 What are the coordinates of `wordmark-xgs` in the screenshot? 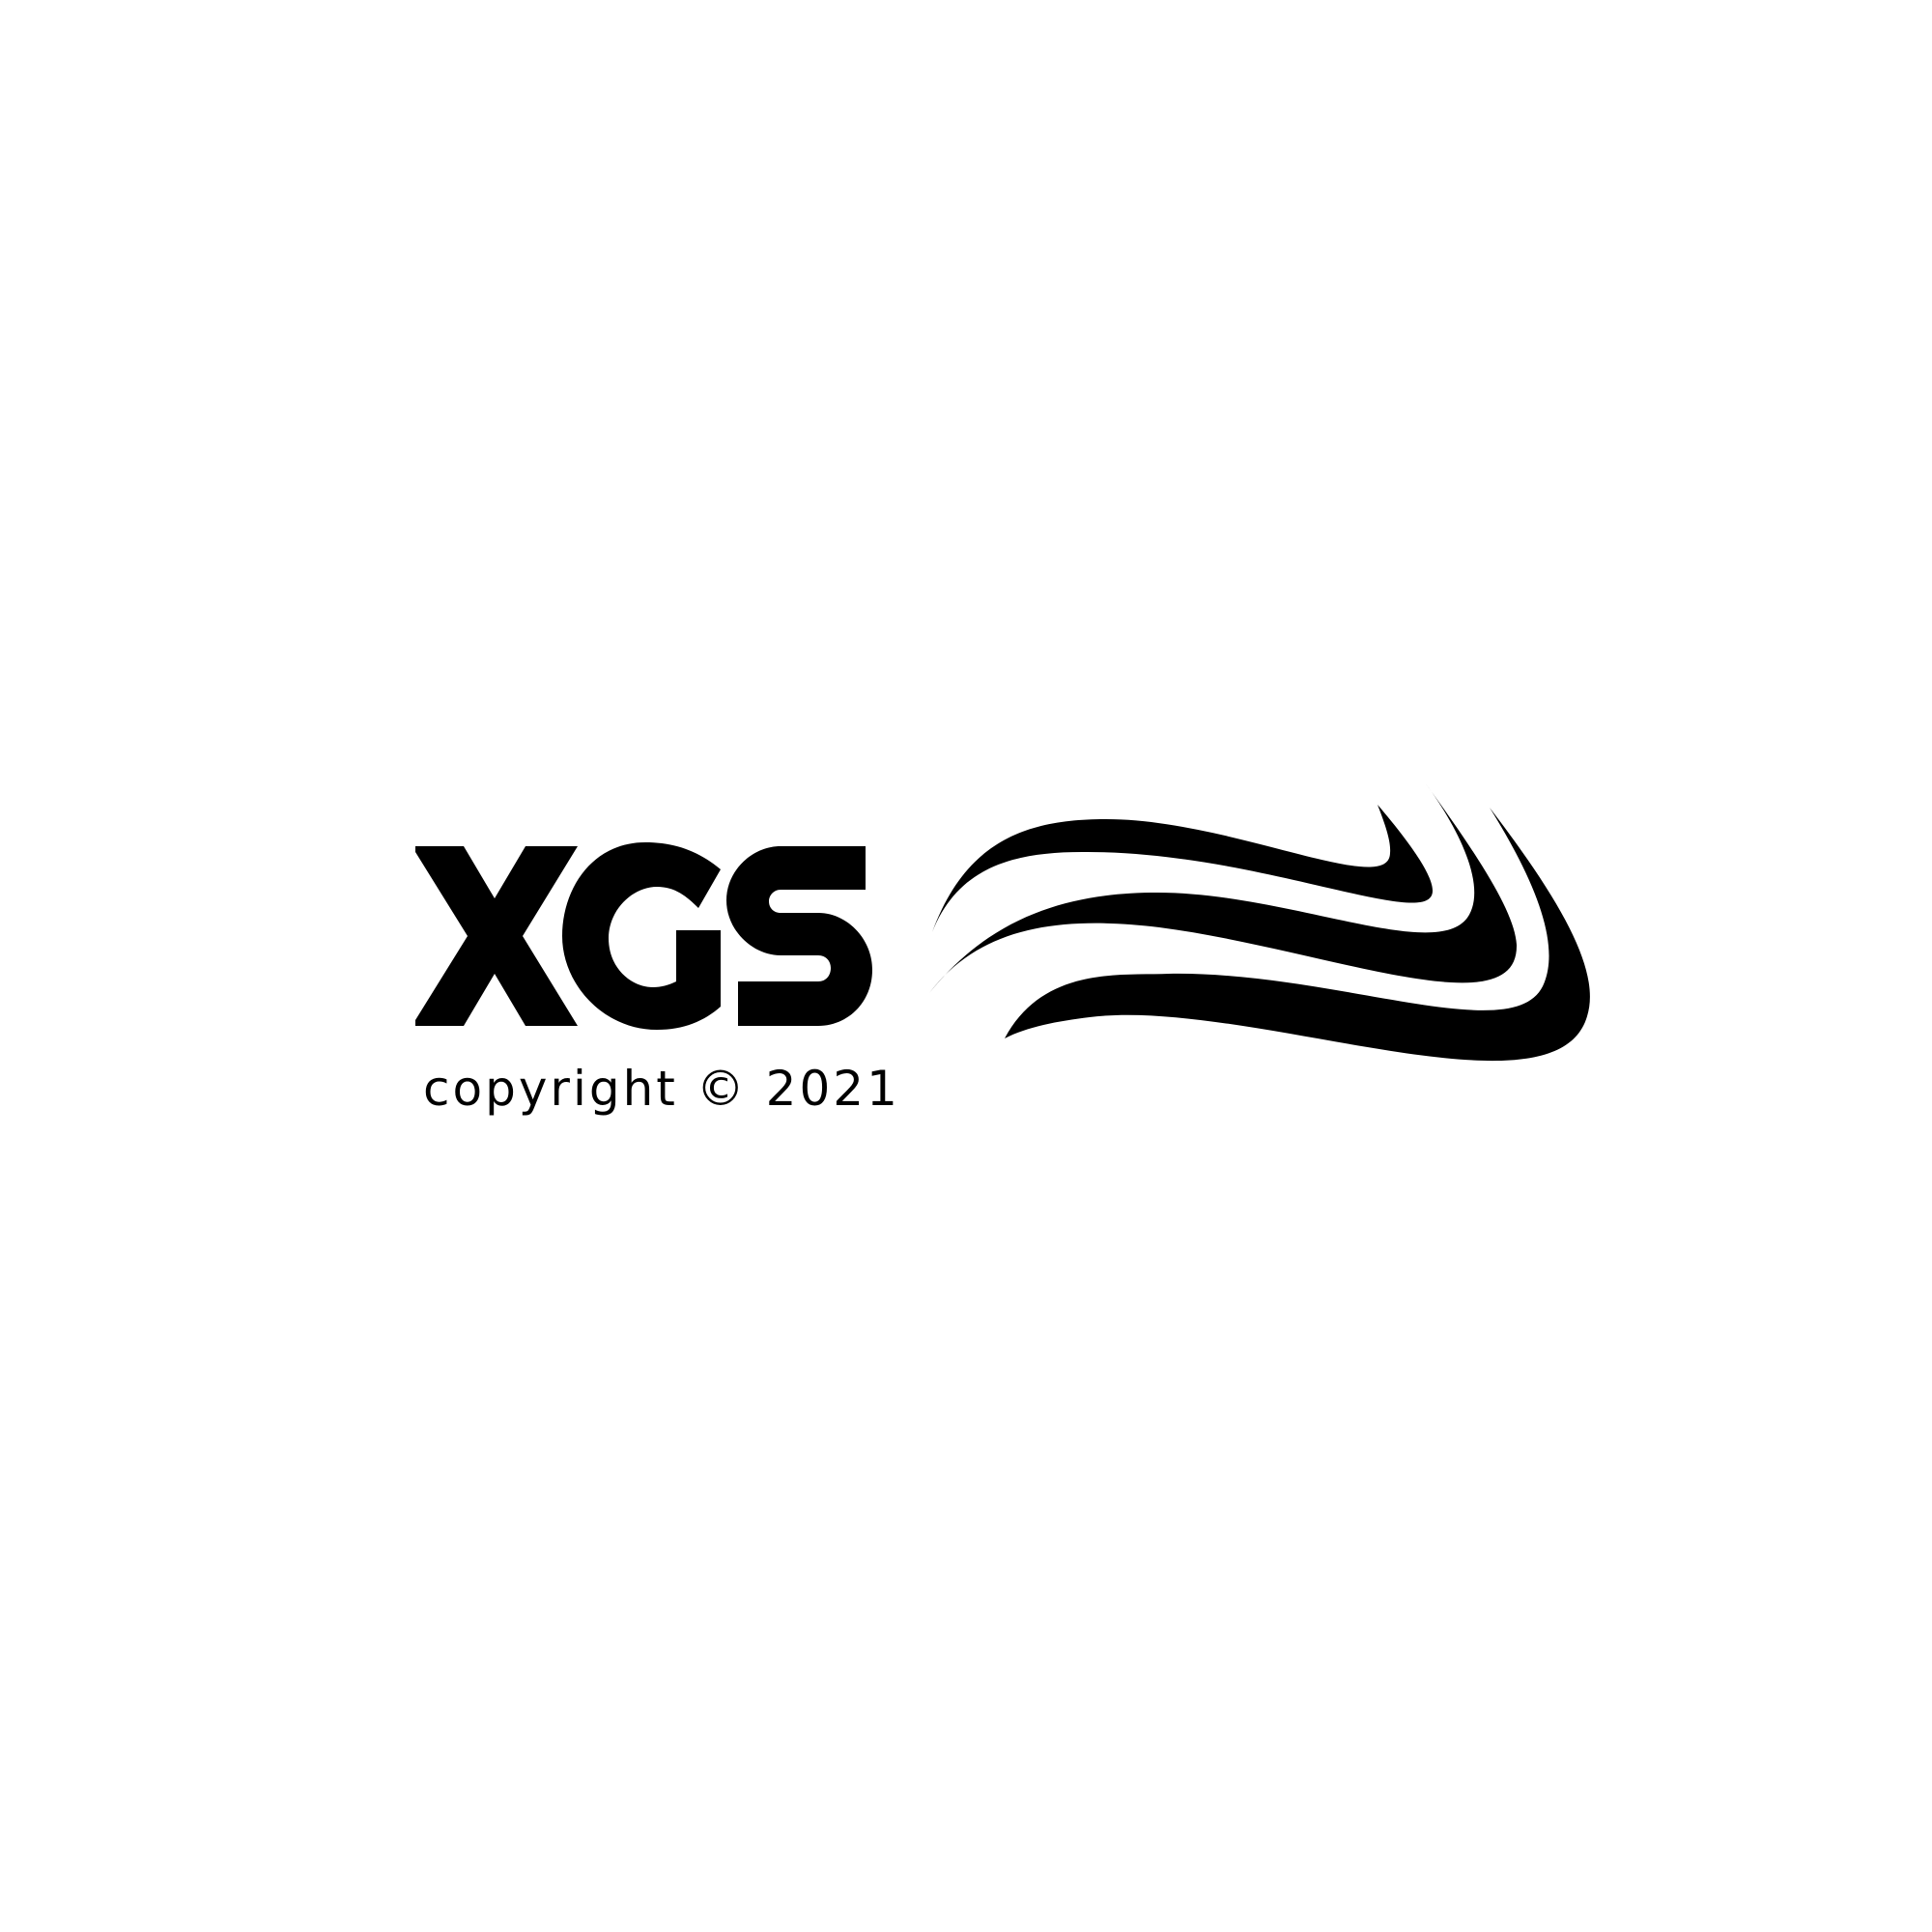 It's located at (643, 936).